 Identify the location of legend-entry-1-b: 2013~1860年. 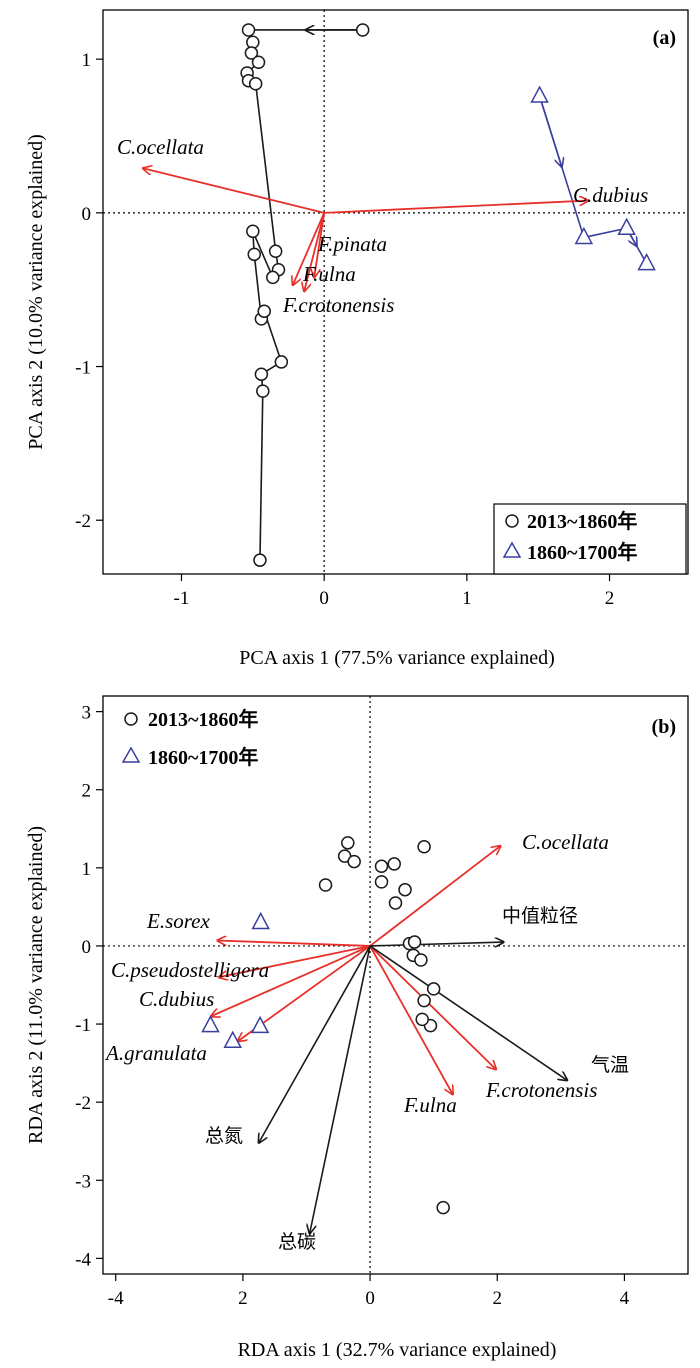
(203, 719).